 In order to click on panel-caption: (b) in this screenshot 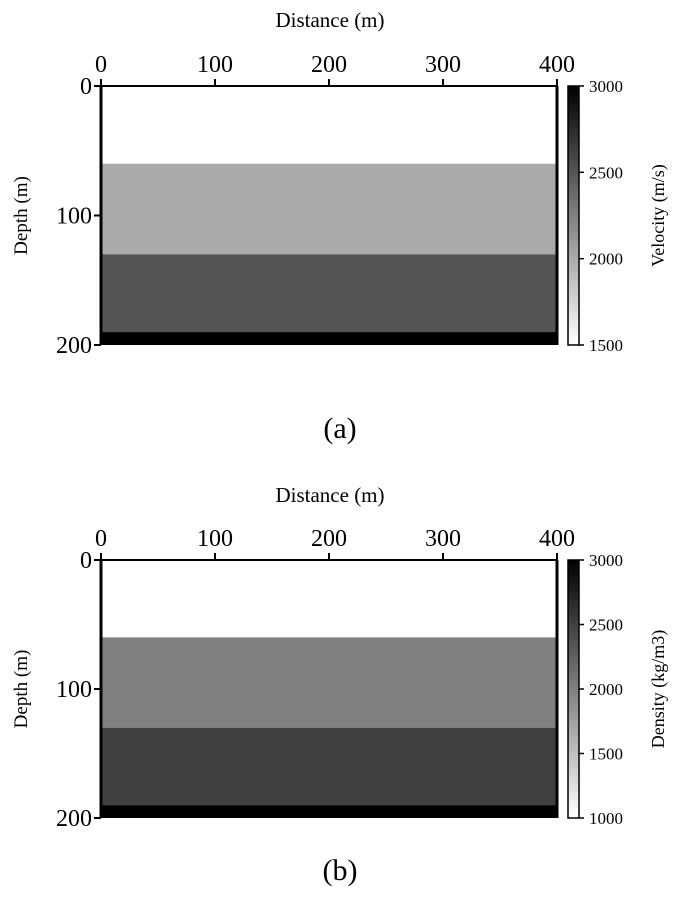, I will do `click(340, 870)`.